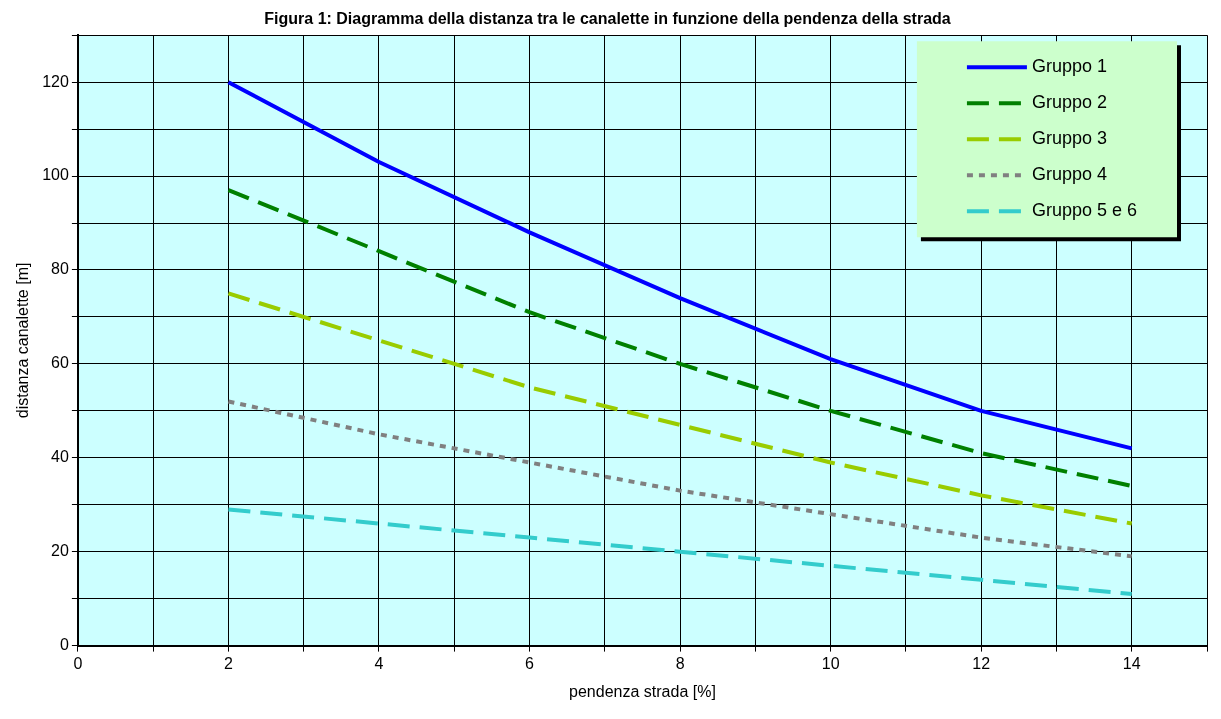 The image size is (1221, 719). I want to click on y-tick-label: 0, so click(64, 645).